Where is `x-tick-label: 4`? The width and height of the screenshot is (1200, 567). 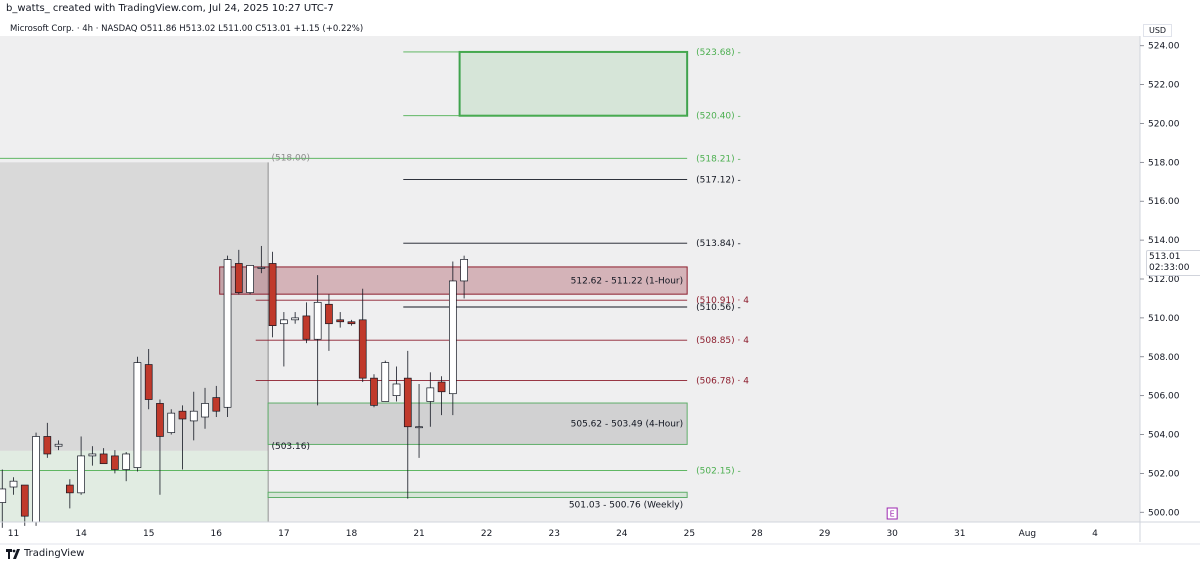 x-tick-label: 4 is located at coordinates (1095, 534).